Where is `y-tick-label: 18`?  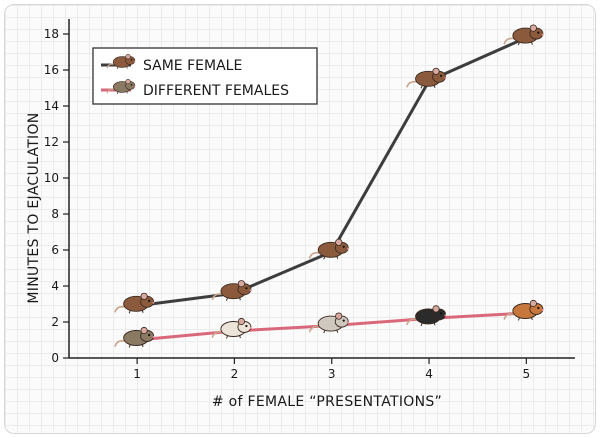
y-tick-label: 18 is located at coordinates (51, 34).